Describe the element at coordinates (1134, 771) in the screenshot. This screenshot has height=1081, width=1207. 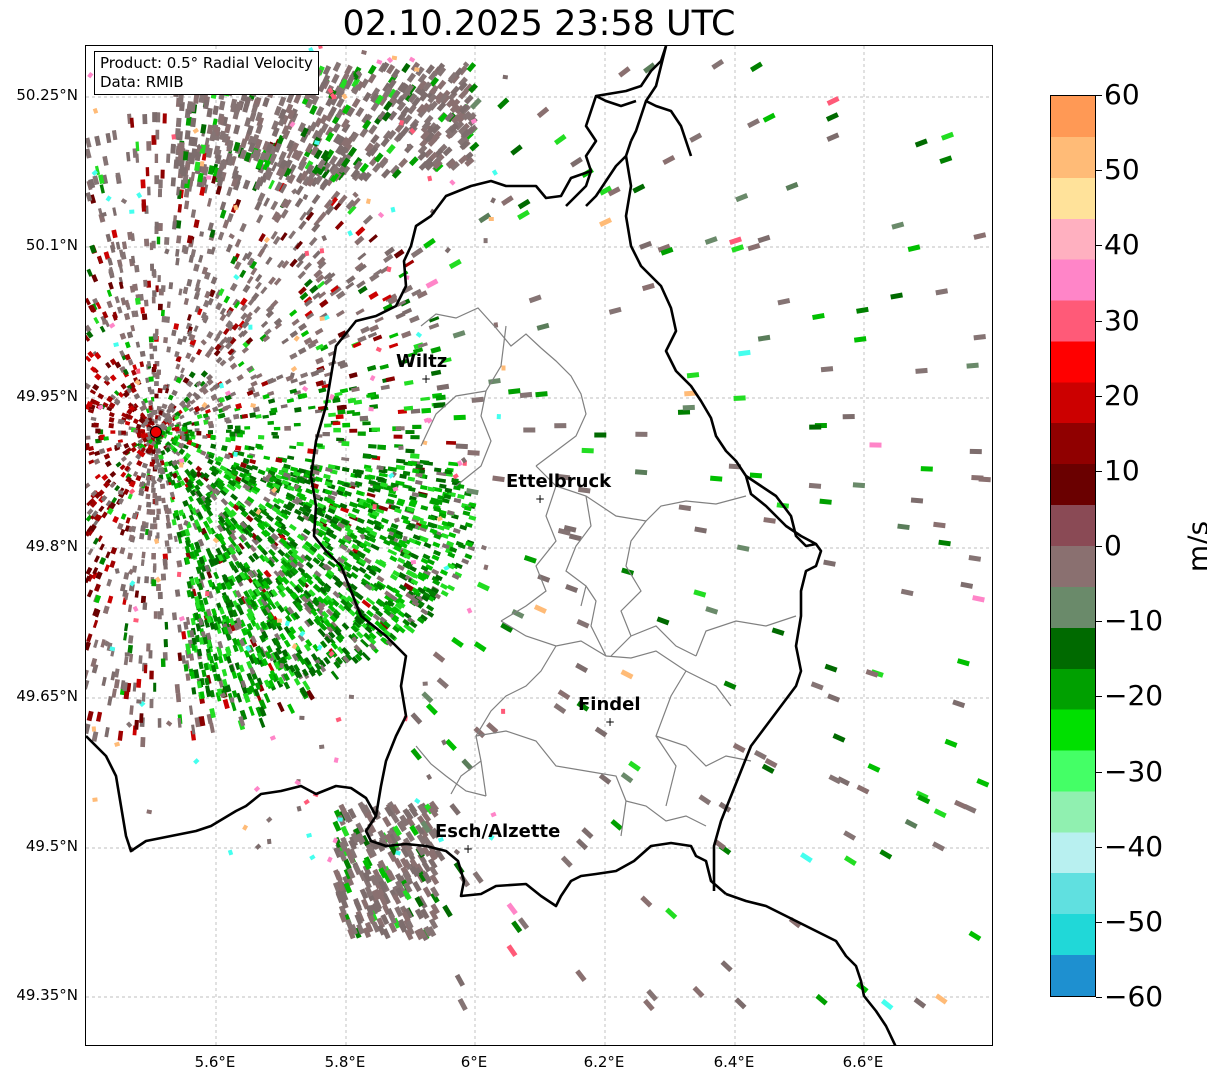
I see `colorbar-tick-label: −30` at that location.